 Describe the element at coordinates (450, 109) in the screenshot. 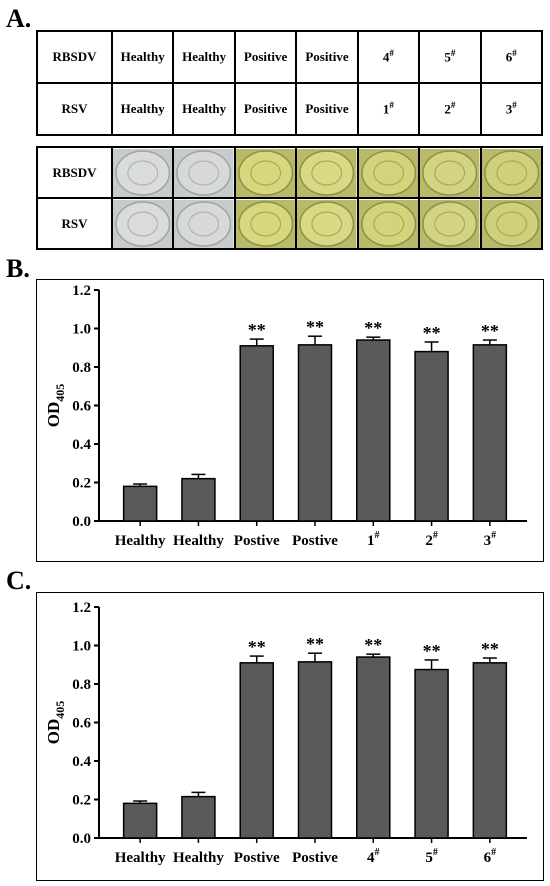

I see `sample-cell: 2#` at that location.